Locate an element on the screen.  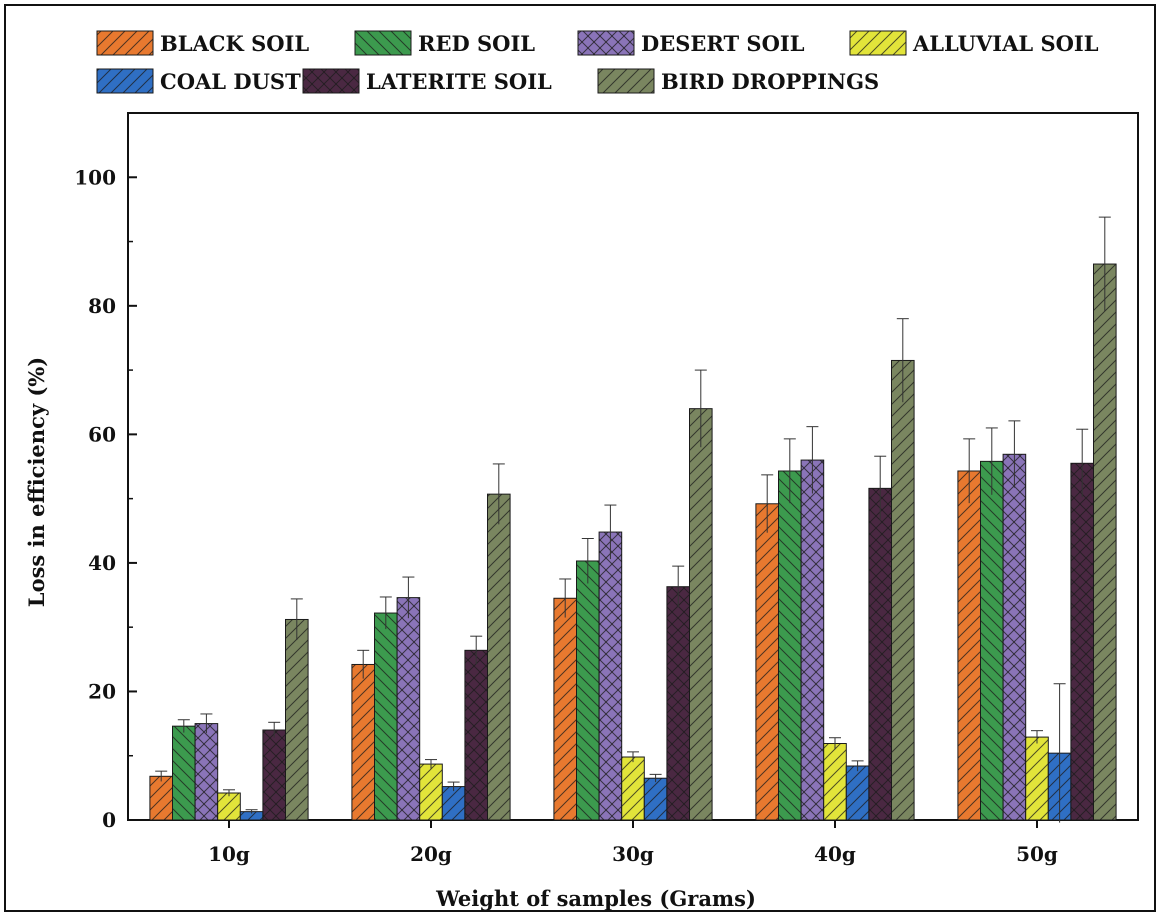
bar-laterite-soil-10g is located at coordinates (274, 775).